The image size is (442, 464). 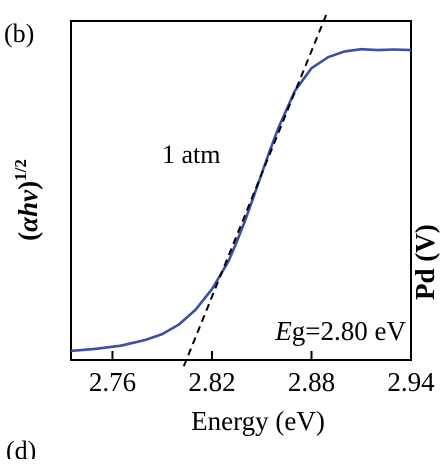 What do you see at coordinates (191, 154) in the screenshot?
I see `condition-annotation: 1 atm` at bounding box center [191, 154].